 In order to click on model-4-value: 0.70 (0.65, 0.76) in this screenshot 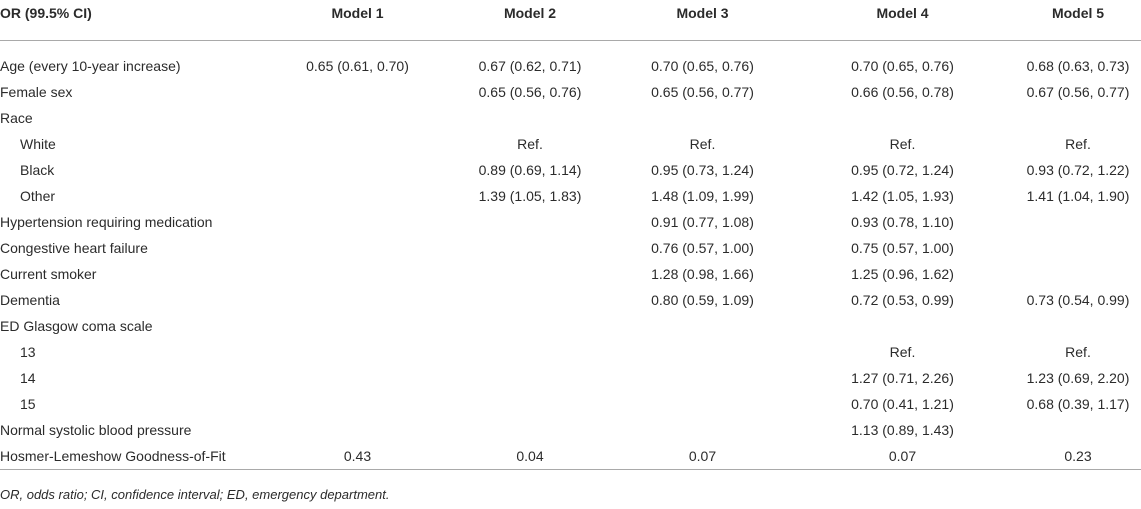, I will do `click(902, 65)`.